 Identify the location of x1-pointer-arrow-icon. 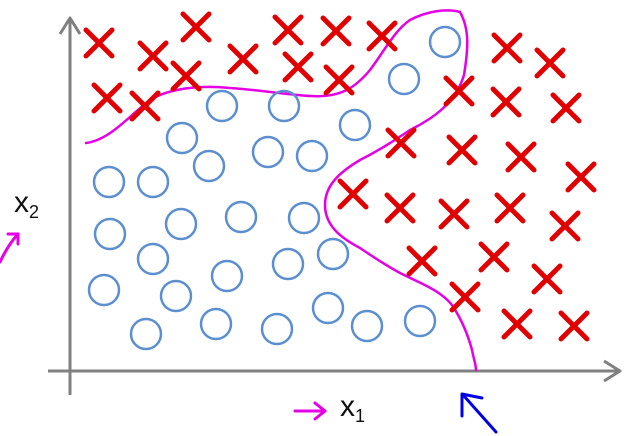
(310, 411).